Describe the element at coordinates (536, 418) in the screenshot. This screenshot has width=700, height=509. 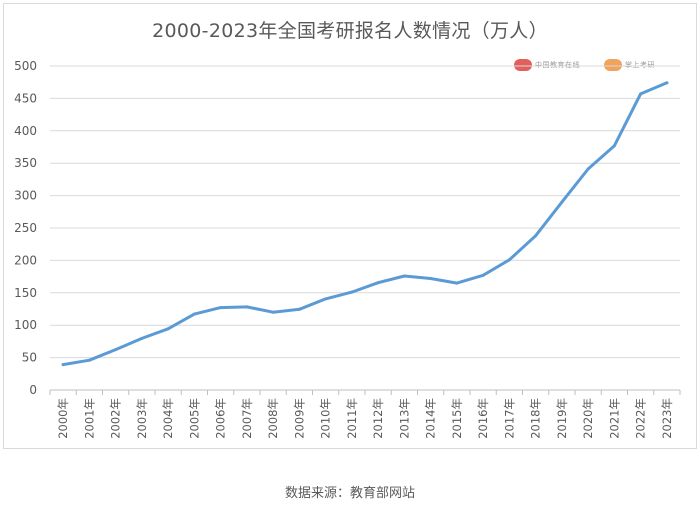
I see `x-tick-label-18: 2018年` at that location.